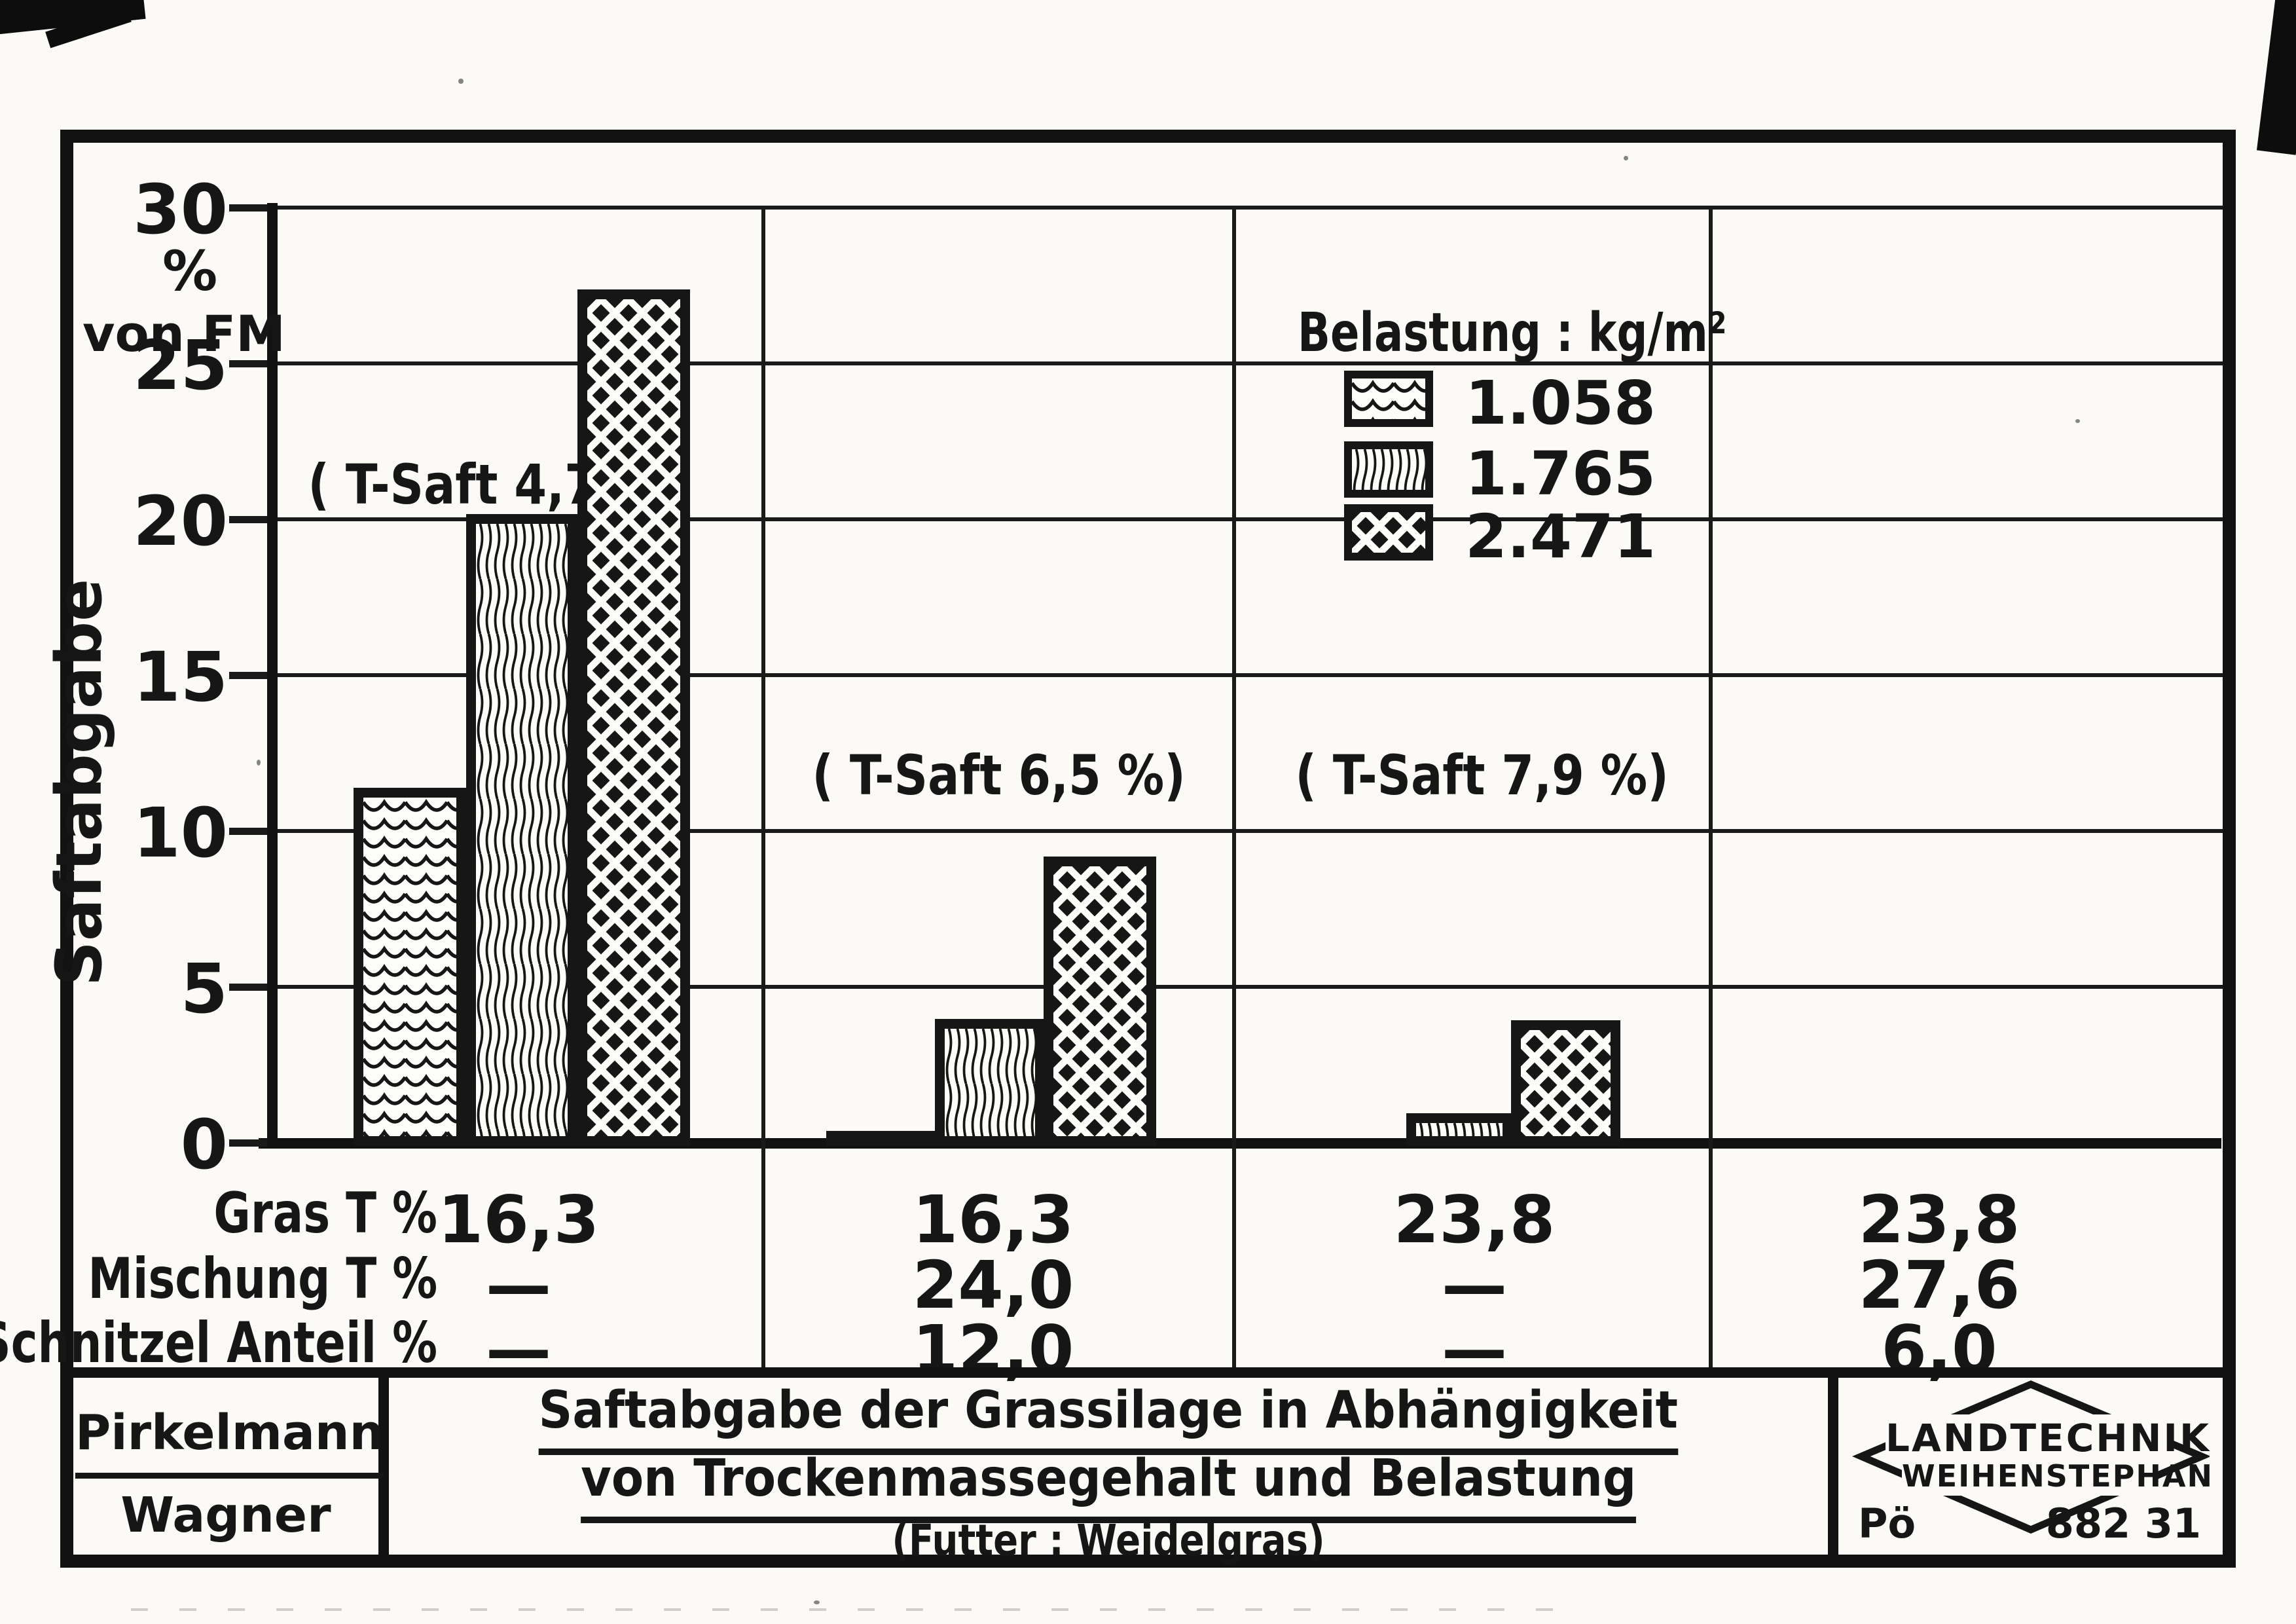 The width and height of the screenshot is (2296, 1624). Describe the element at coordinates (383, 1463) in the screenshot. I see `footer-vline-left` at that location.